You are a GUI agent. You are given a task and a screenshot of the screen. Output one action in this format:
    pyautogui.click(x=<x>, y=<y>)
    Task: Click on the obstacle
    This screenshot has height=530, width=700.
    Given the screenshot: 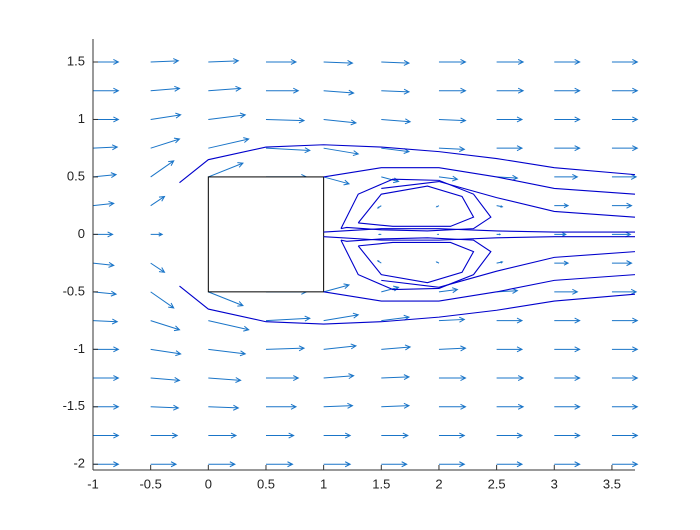 What is the action you would take?
    pyautogui.click(x=265, y=234)
    